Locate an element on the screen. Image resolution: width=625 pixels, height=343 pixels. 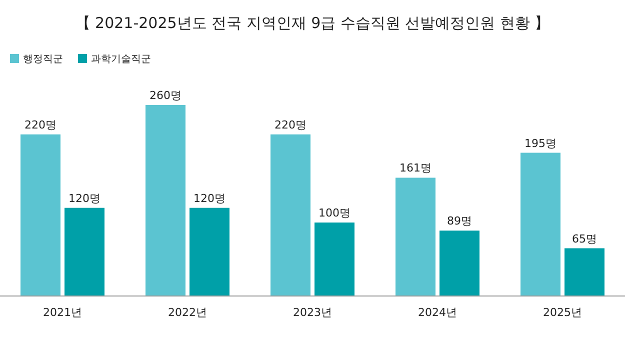
data-label: 100명 is located at coordinates (334, 213).